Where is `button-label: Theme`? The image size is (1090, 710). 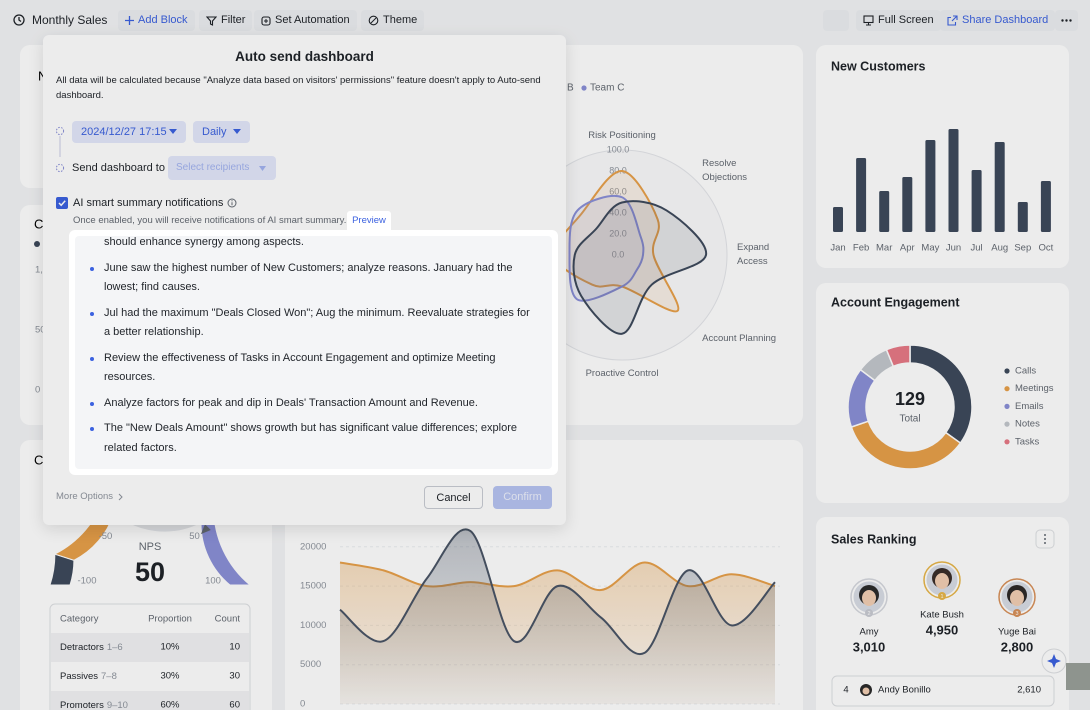 button-label: Theme is located at coordinates (400, 20).